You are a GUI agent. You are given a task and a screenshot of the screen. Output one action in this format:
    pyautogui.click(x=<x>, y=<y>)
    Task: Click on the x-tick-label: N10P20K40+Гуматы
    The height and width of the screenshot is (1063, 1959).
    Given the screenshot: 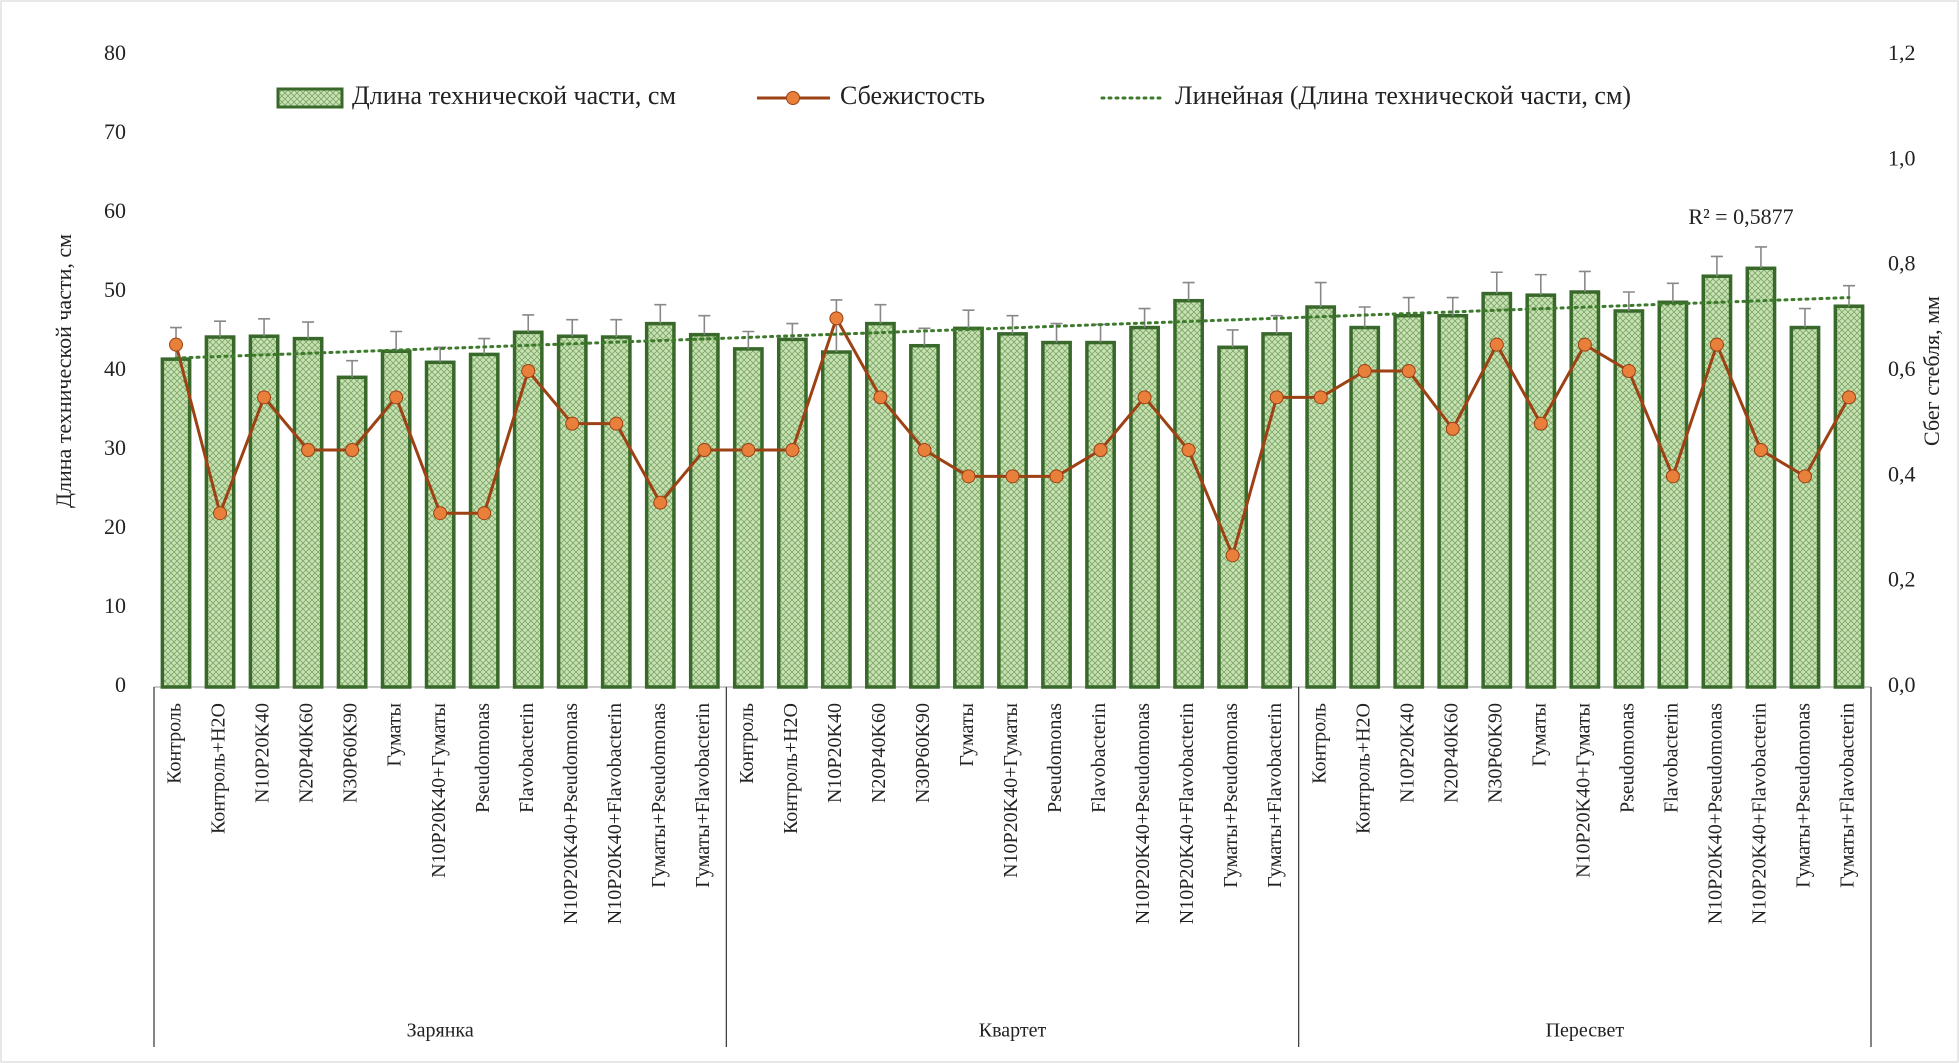 What is the action you would take?
    pyautogui.click(x=1583, y=790)
    